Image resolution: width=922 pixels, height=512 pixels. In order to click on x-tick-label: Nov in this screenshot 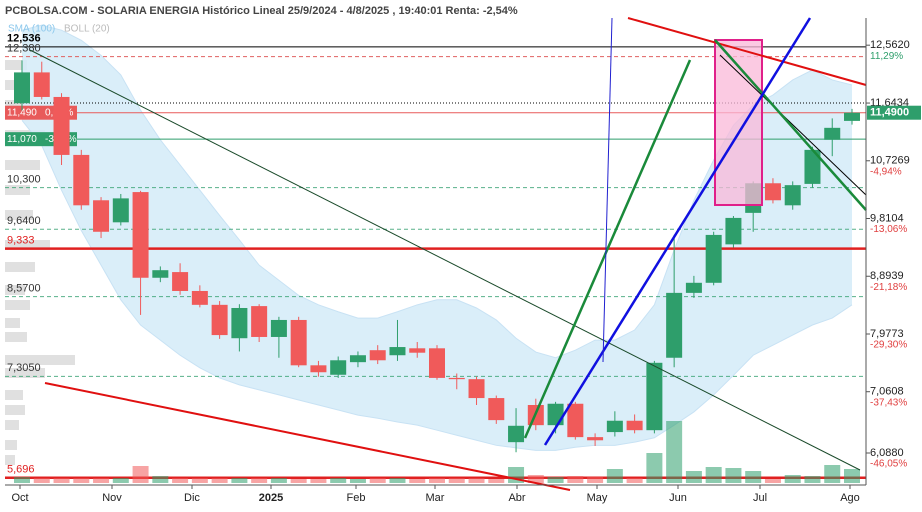, I will do `click(112, 498)`.